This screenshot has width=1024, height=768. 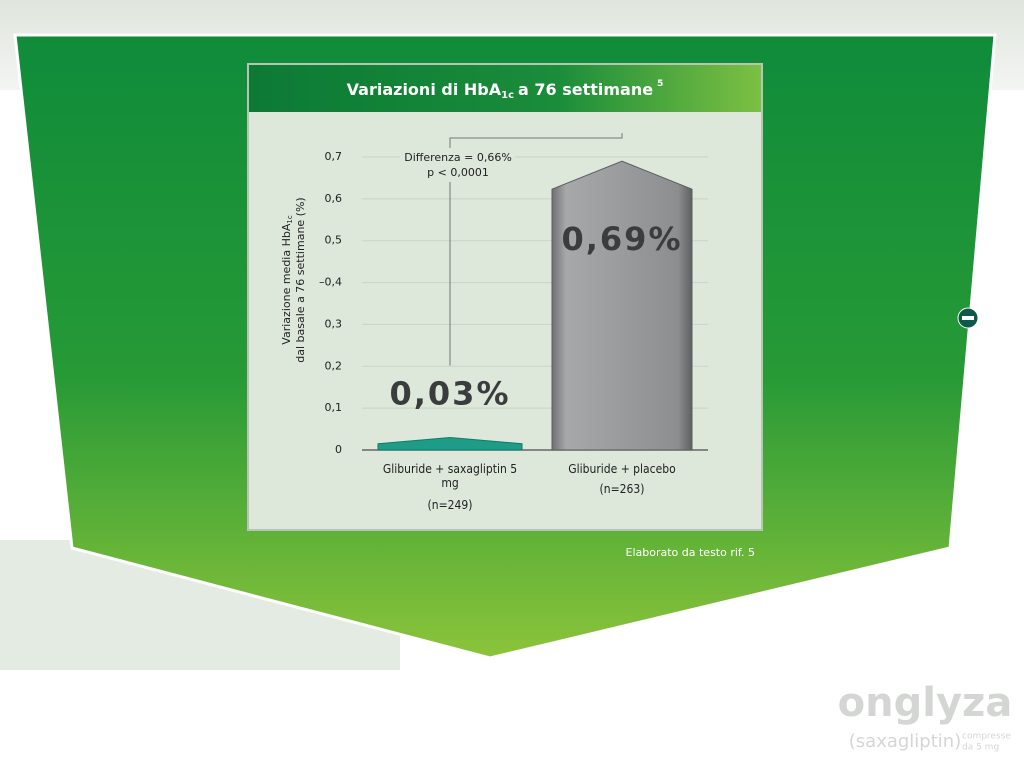 What do you see at coordinates (905, 741) in the screenshot?
I see `logo-generic: (saxagliptin)` at bounding box center [905, 741].